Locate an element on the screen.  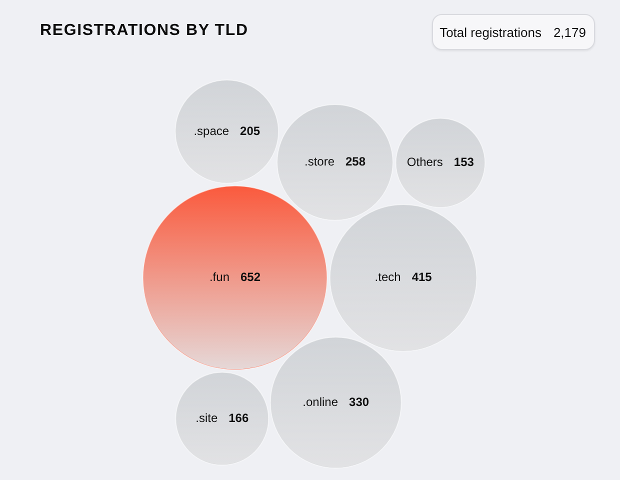
data-label: 415 is located at coordinates (422, 277).